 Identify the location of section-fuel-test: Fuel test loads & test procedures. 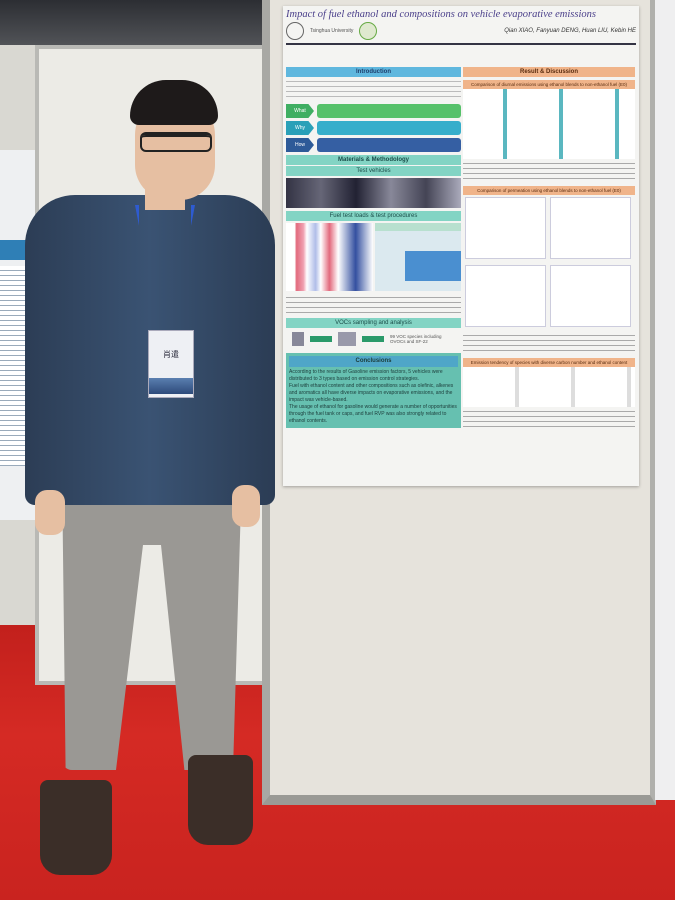
(373, 216).